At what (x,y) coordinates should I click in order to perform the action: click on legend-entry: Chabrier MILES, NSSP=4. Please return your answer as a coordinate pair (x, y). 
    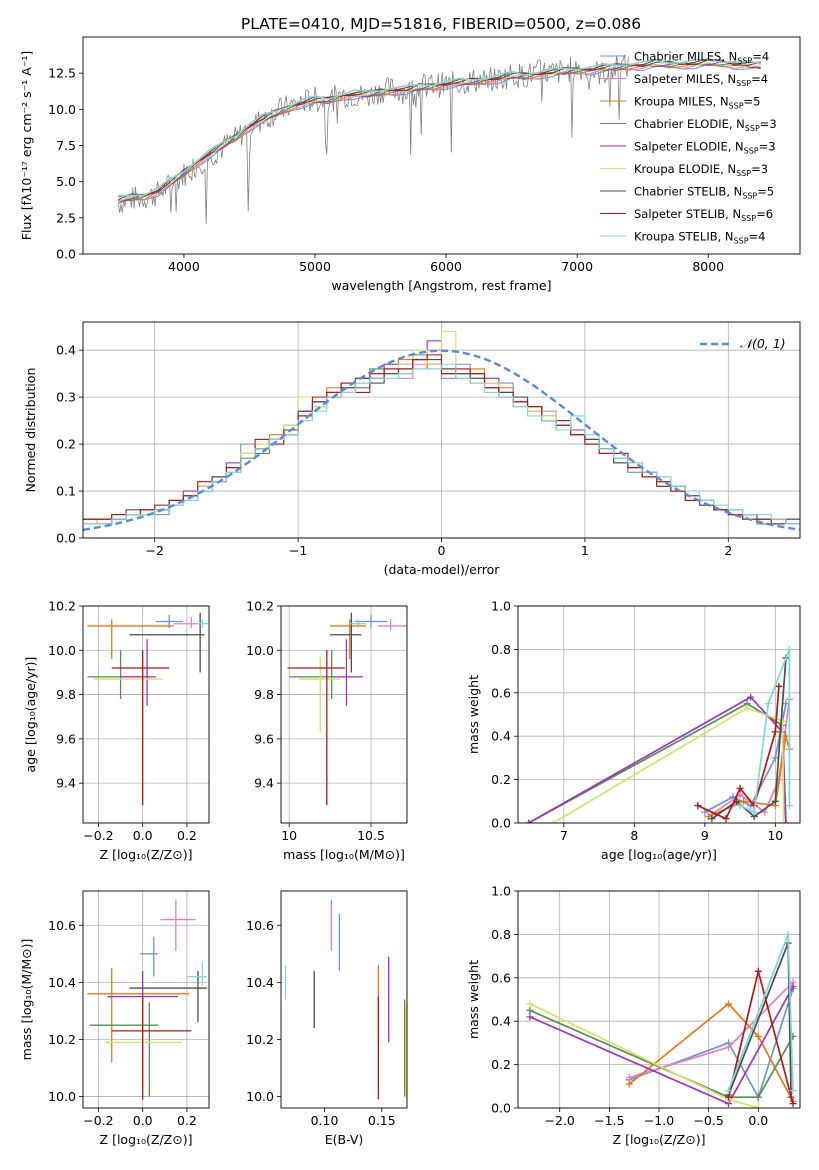
    Looking at the image, I should click on (701, 58).